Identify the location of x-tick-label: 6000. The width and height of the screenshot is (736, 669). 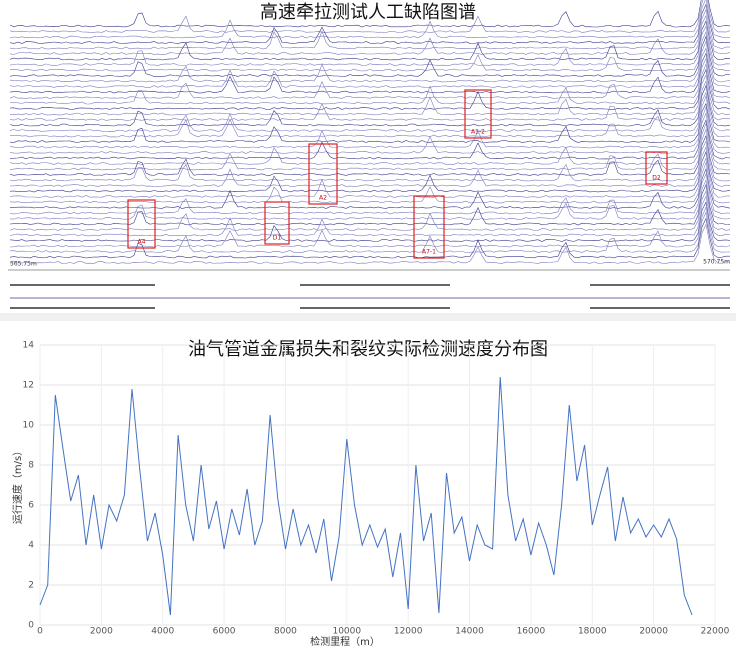
(224, 632).